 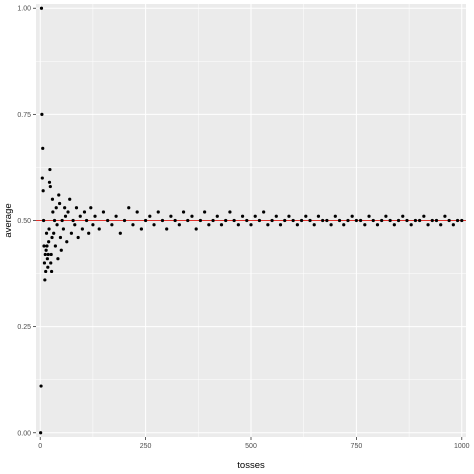 I want to click on y-tick-label: 0.75, so click(x=24, y=115).